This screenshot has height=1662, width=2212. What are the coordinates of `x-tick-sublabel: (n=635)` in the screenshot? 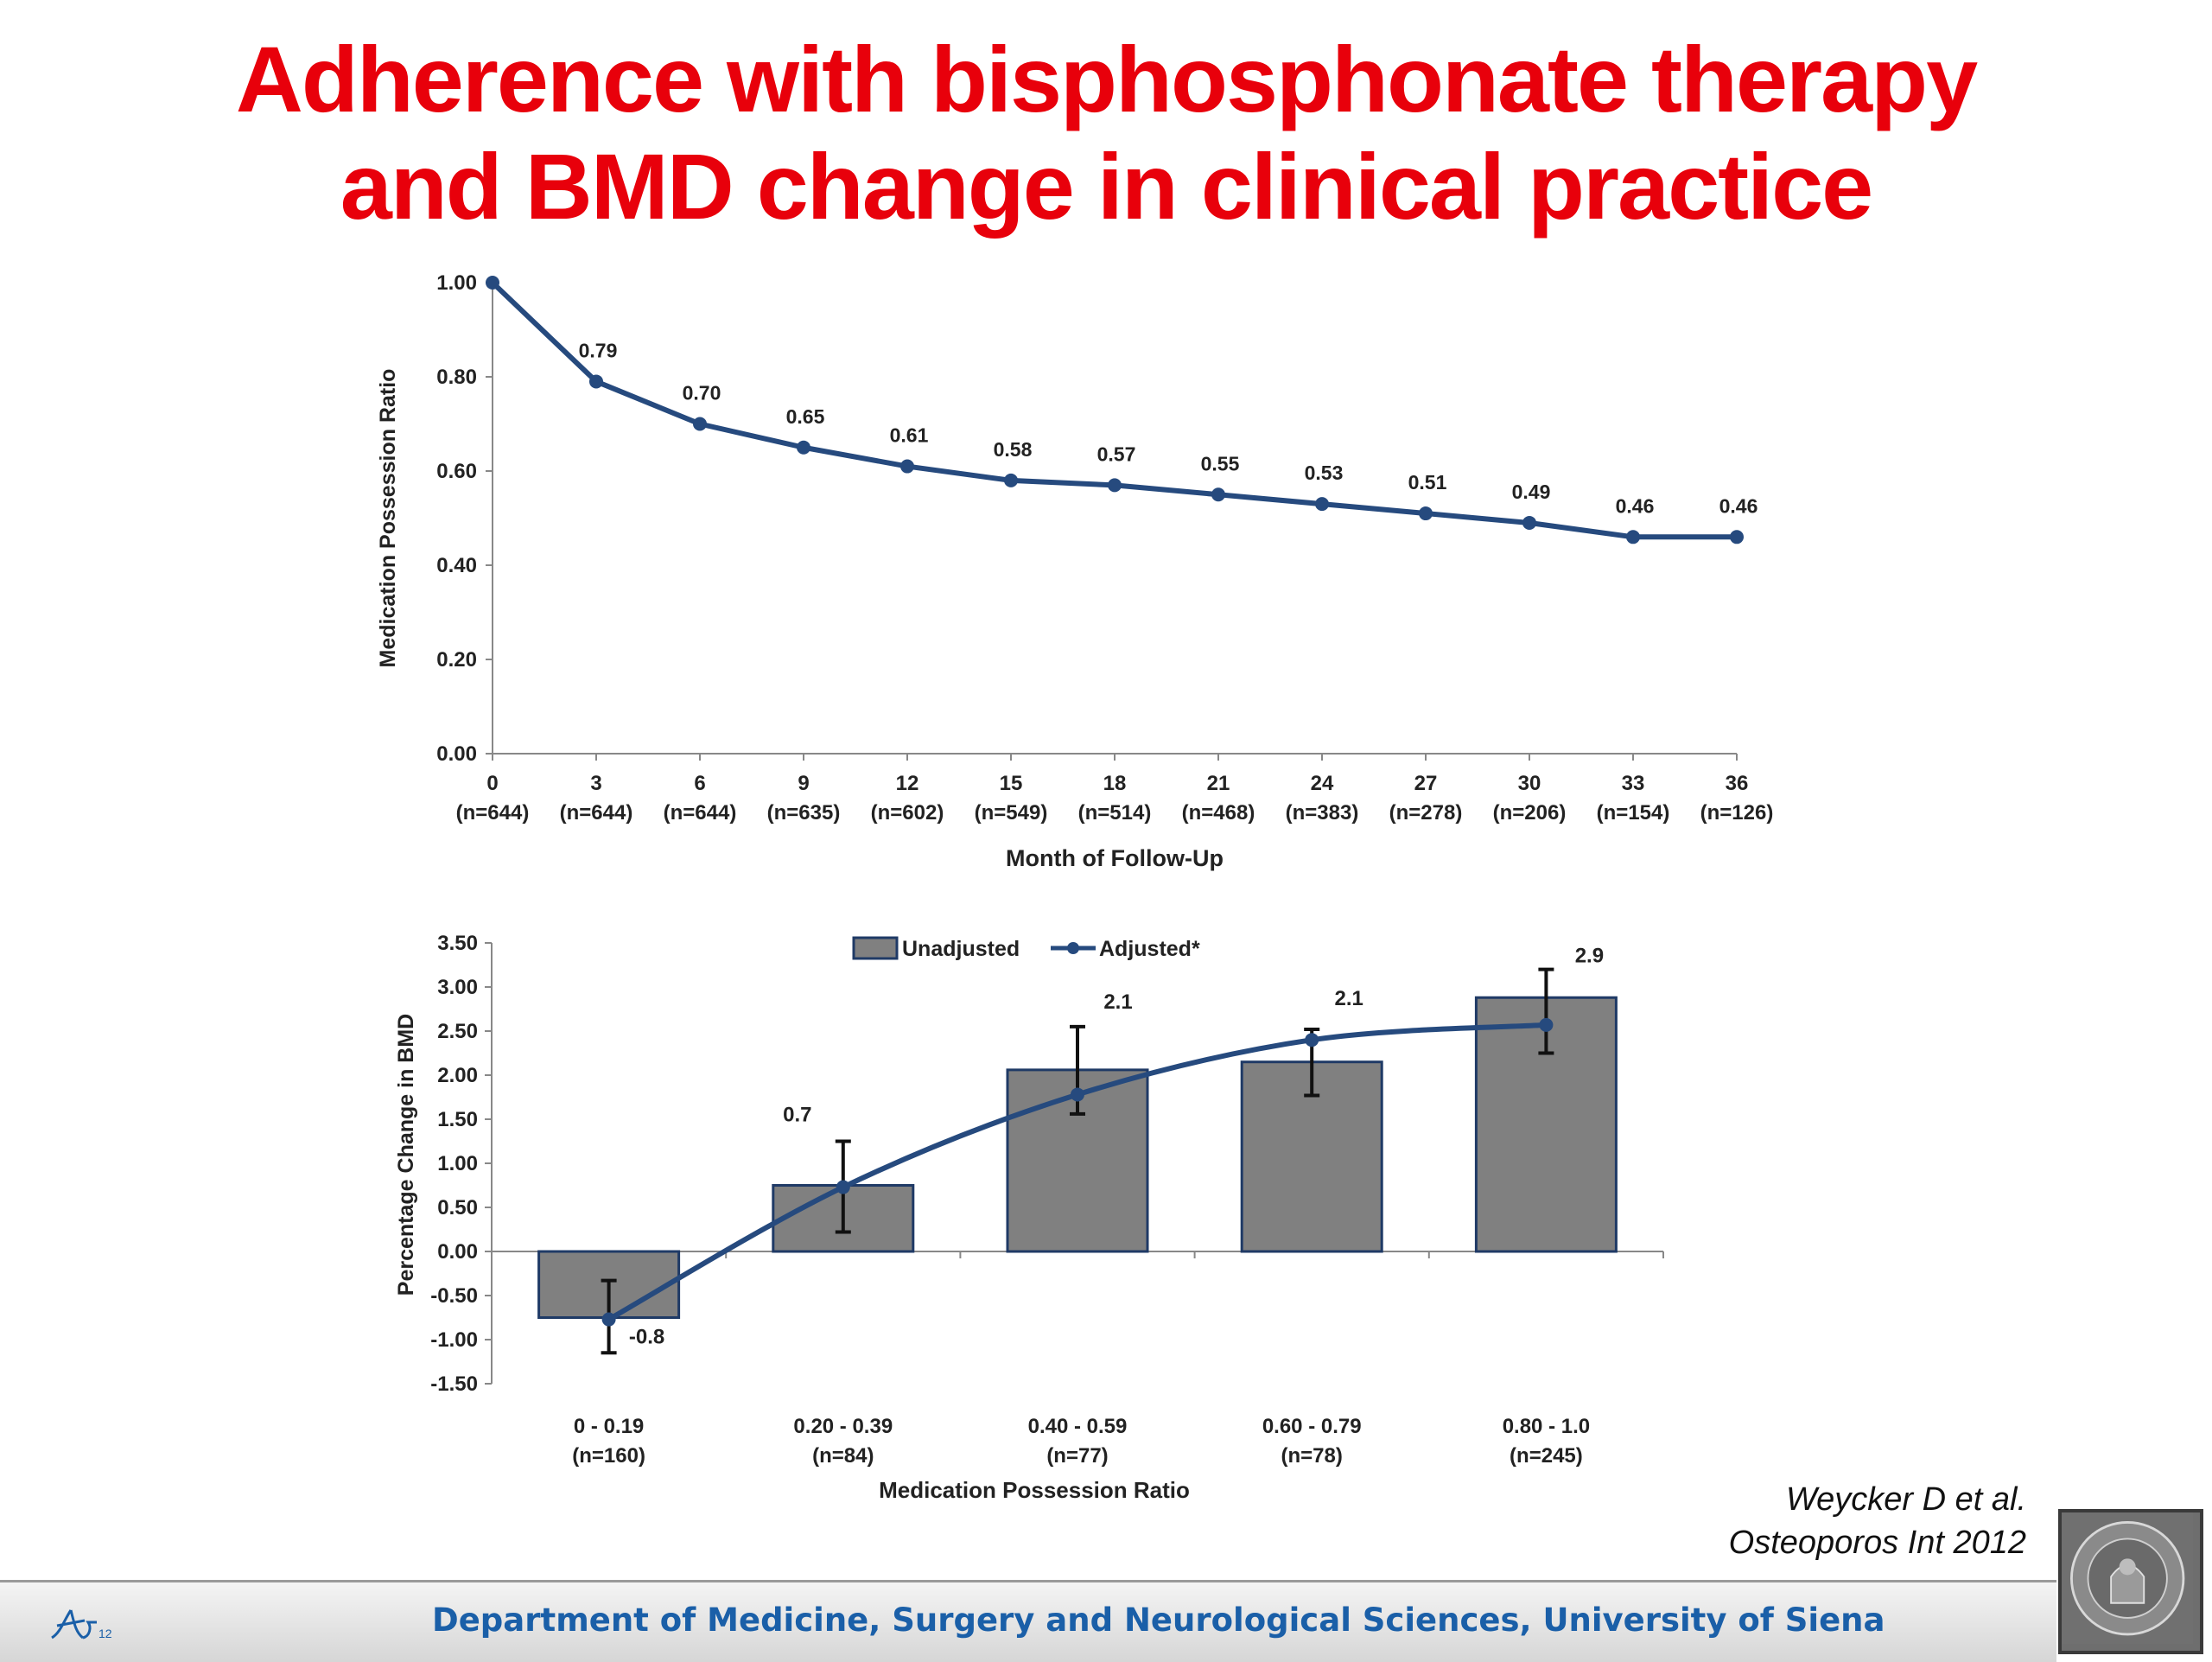 It's located at (804, 813).